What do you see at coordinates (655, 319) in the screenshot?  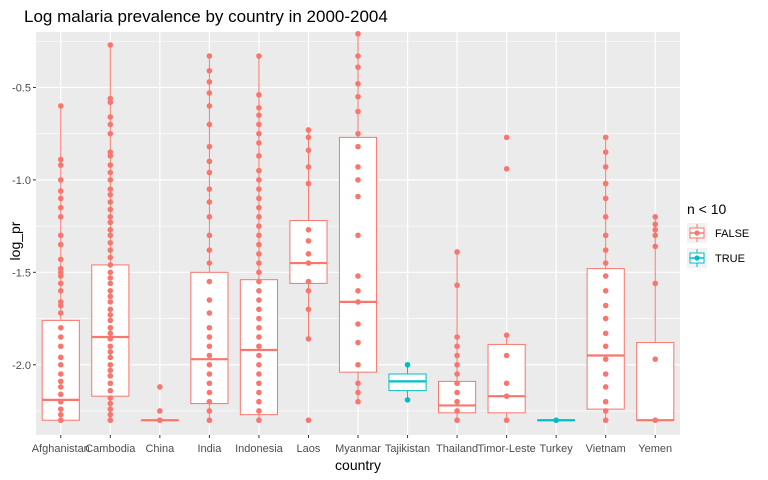 I see `boxplot-yemen` at bounding box center [655, 319].